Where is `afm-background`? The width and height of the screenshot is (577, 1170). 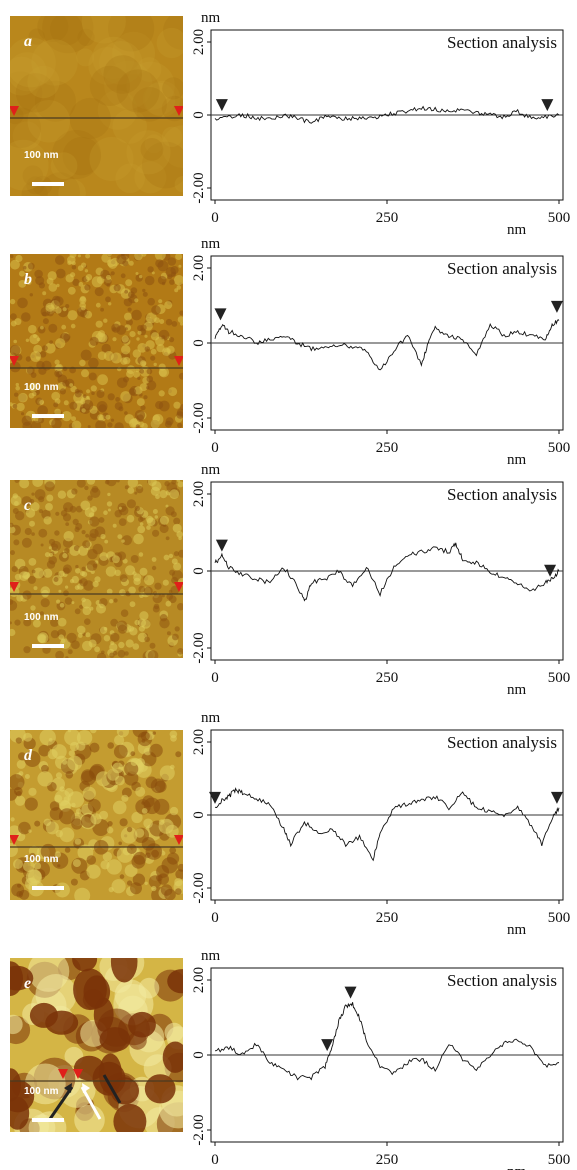 afm-background is located at coordinates (96, 106).